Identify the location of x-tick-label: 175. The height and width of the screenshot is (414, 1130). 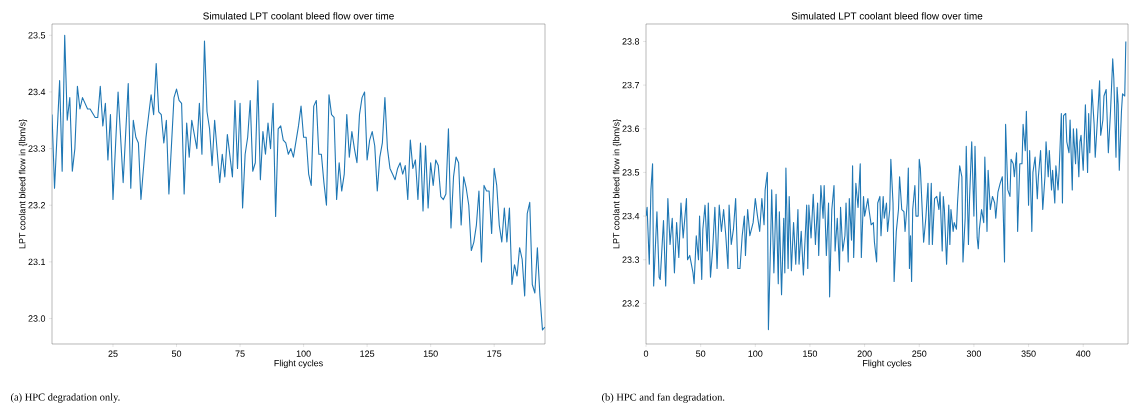
(494, 353).